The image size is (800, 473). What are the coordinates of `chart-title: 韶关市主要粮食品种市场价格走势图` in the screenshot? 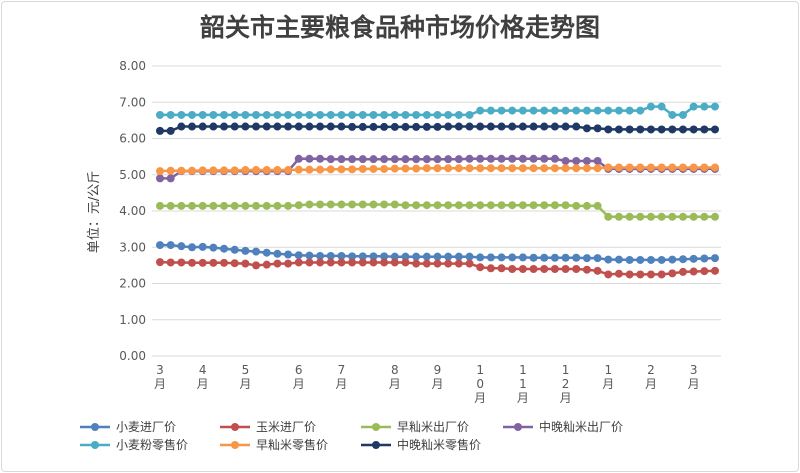 It's located at (400, 27).